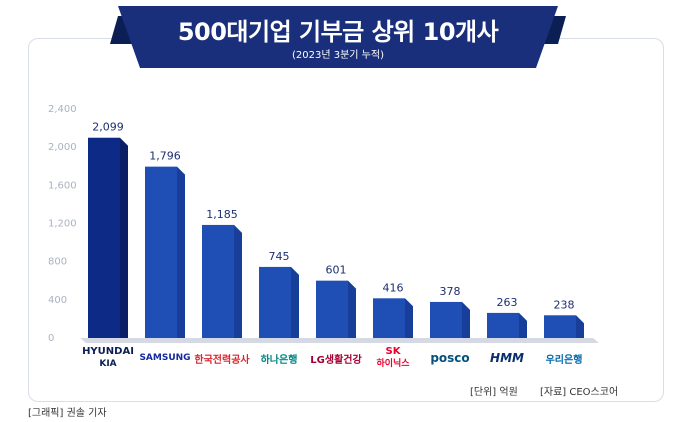  What do you see at coordinates (108, 358) in the screenshot?
I see `hyundai-kia-logo: HYUNDAI KIA` at bounding box center [108, 358].